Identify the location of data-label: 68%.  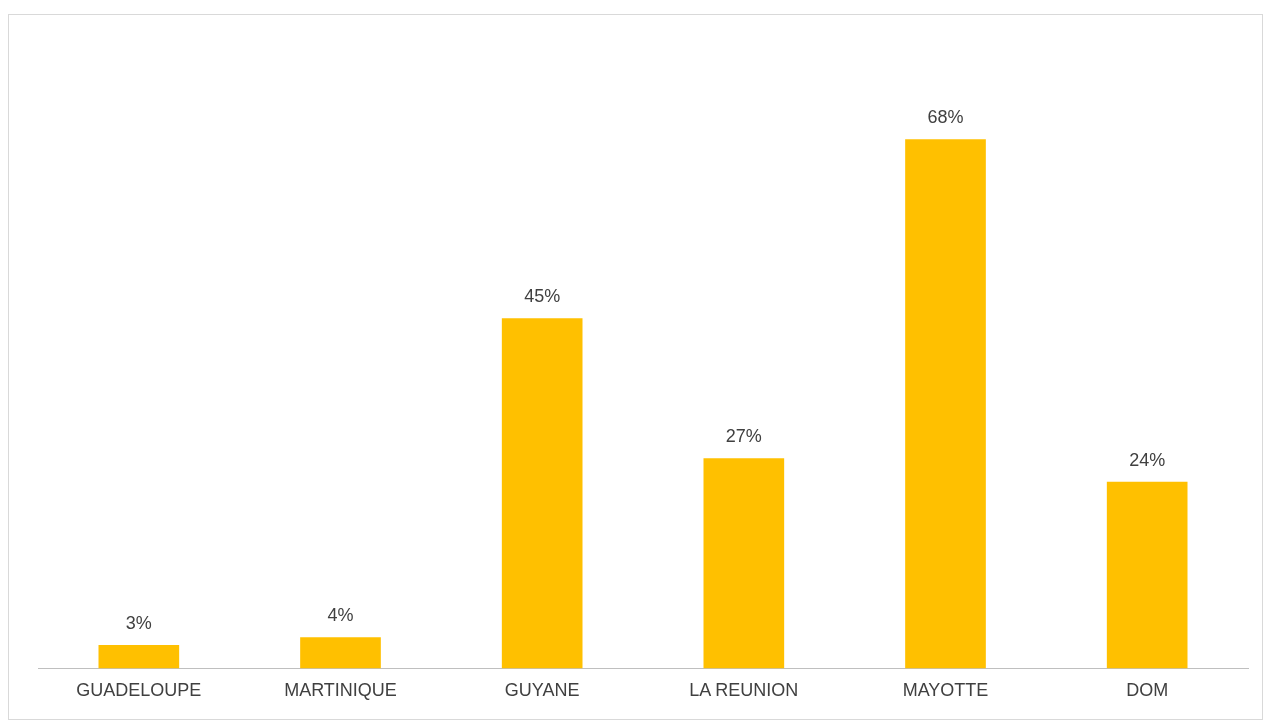
(945, 117).